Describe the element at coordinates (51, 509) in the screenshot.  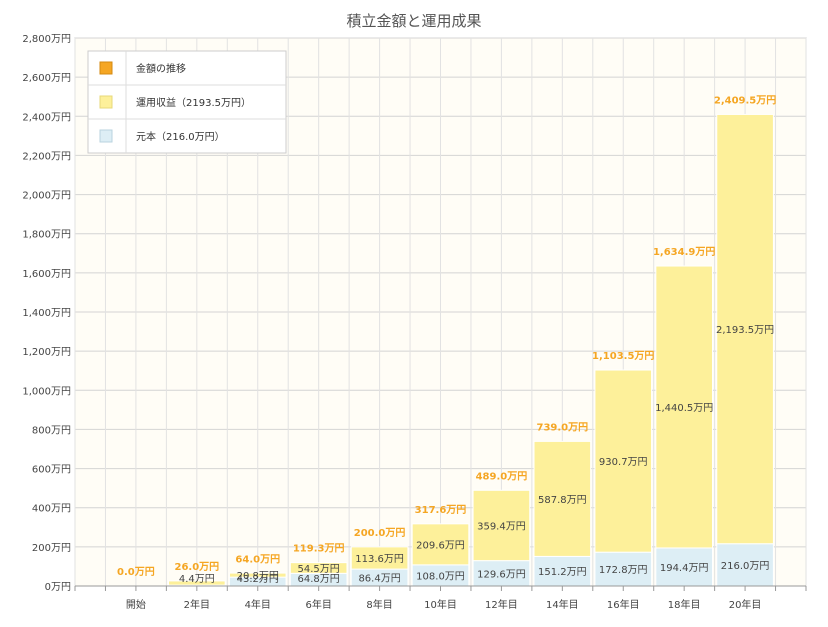
I see `y-tick-label: 400万円` at that location.